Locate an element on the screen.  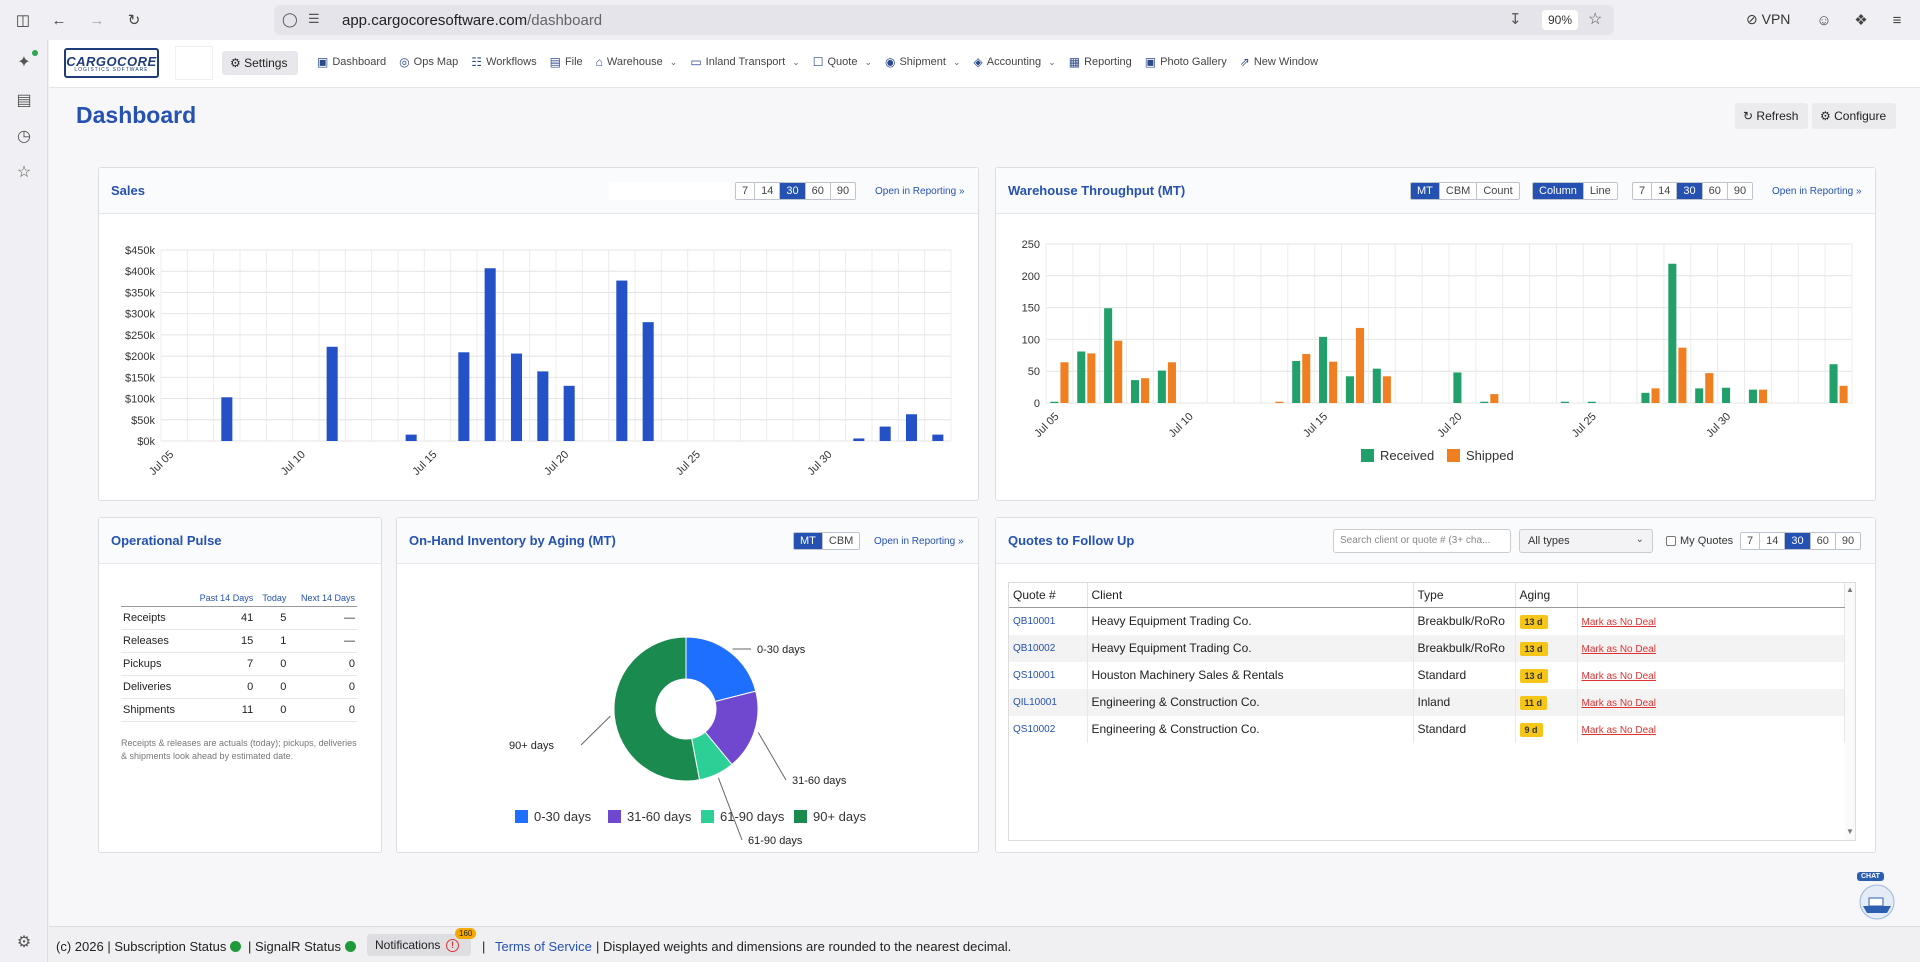
warehouse-unit-cbm: CBM is located at coordinates (1458, 191).